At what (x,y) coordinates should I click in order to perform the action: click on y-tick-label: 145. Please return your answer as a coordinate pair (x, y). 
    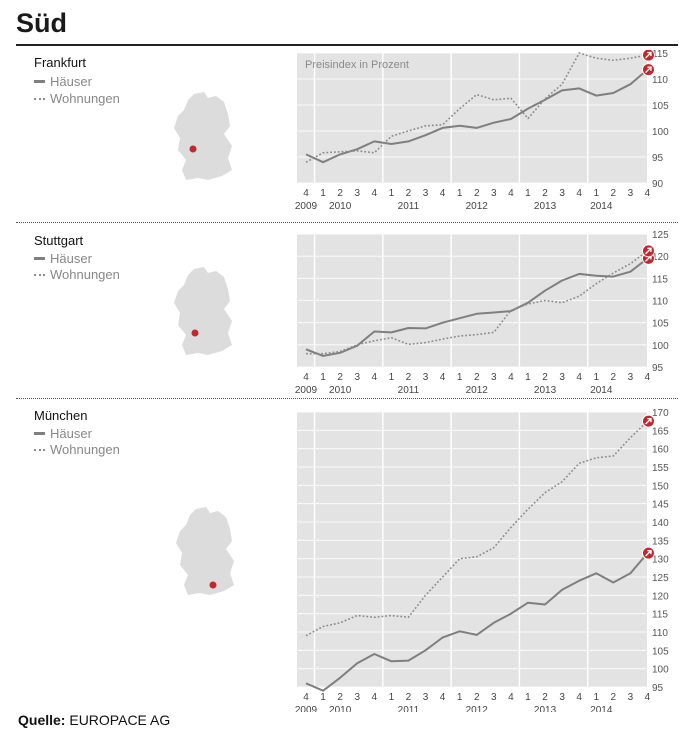
    Looking at the image, I should click on (660, 505).